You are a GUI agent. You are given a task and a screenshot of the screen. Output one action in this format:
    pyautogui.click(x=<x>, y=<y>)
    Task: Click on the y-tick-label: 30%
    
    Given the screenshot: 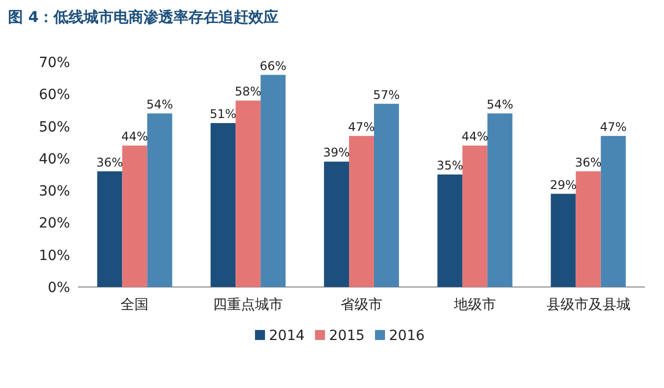 What is the action you would take?
    pyautogui.click(x=54, y=192)
    